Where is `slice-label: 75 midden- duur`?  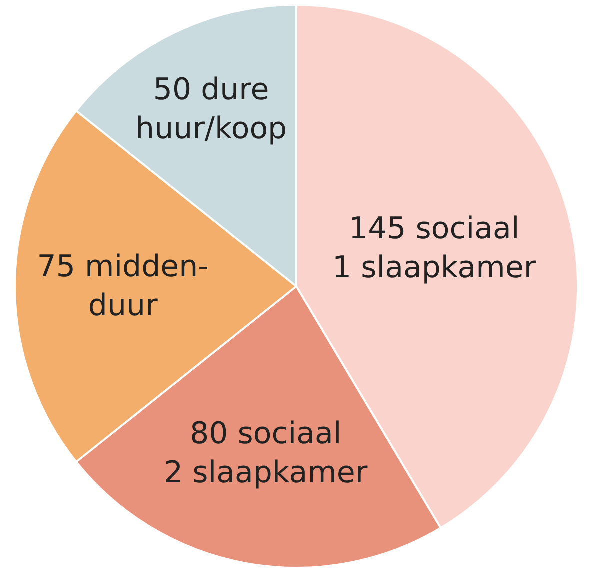 slice-label: 75 midden- duur is located at coordinates (123, 287).